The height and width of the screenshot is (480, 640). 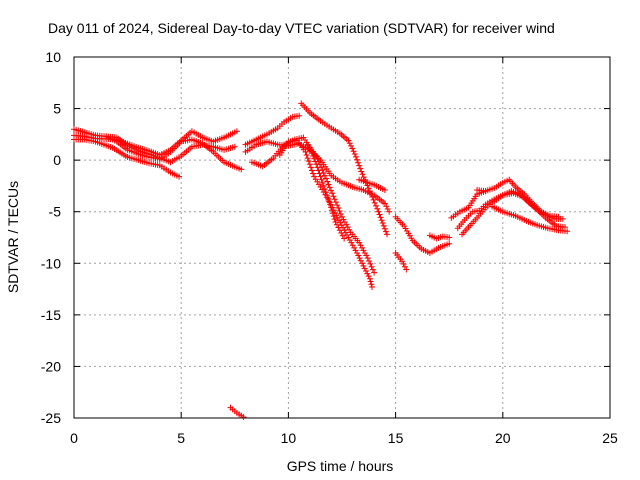 I want to click on y-axis-label: SDTVAR / TECUs, so click(x=13, y=237).